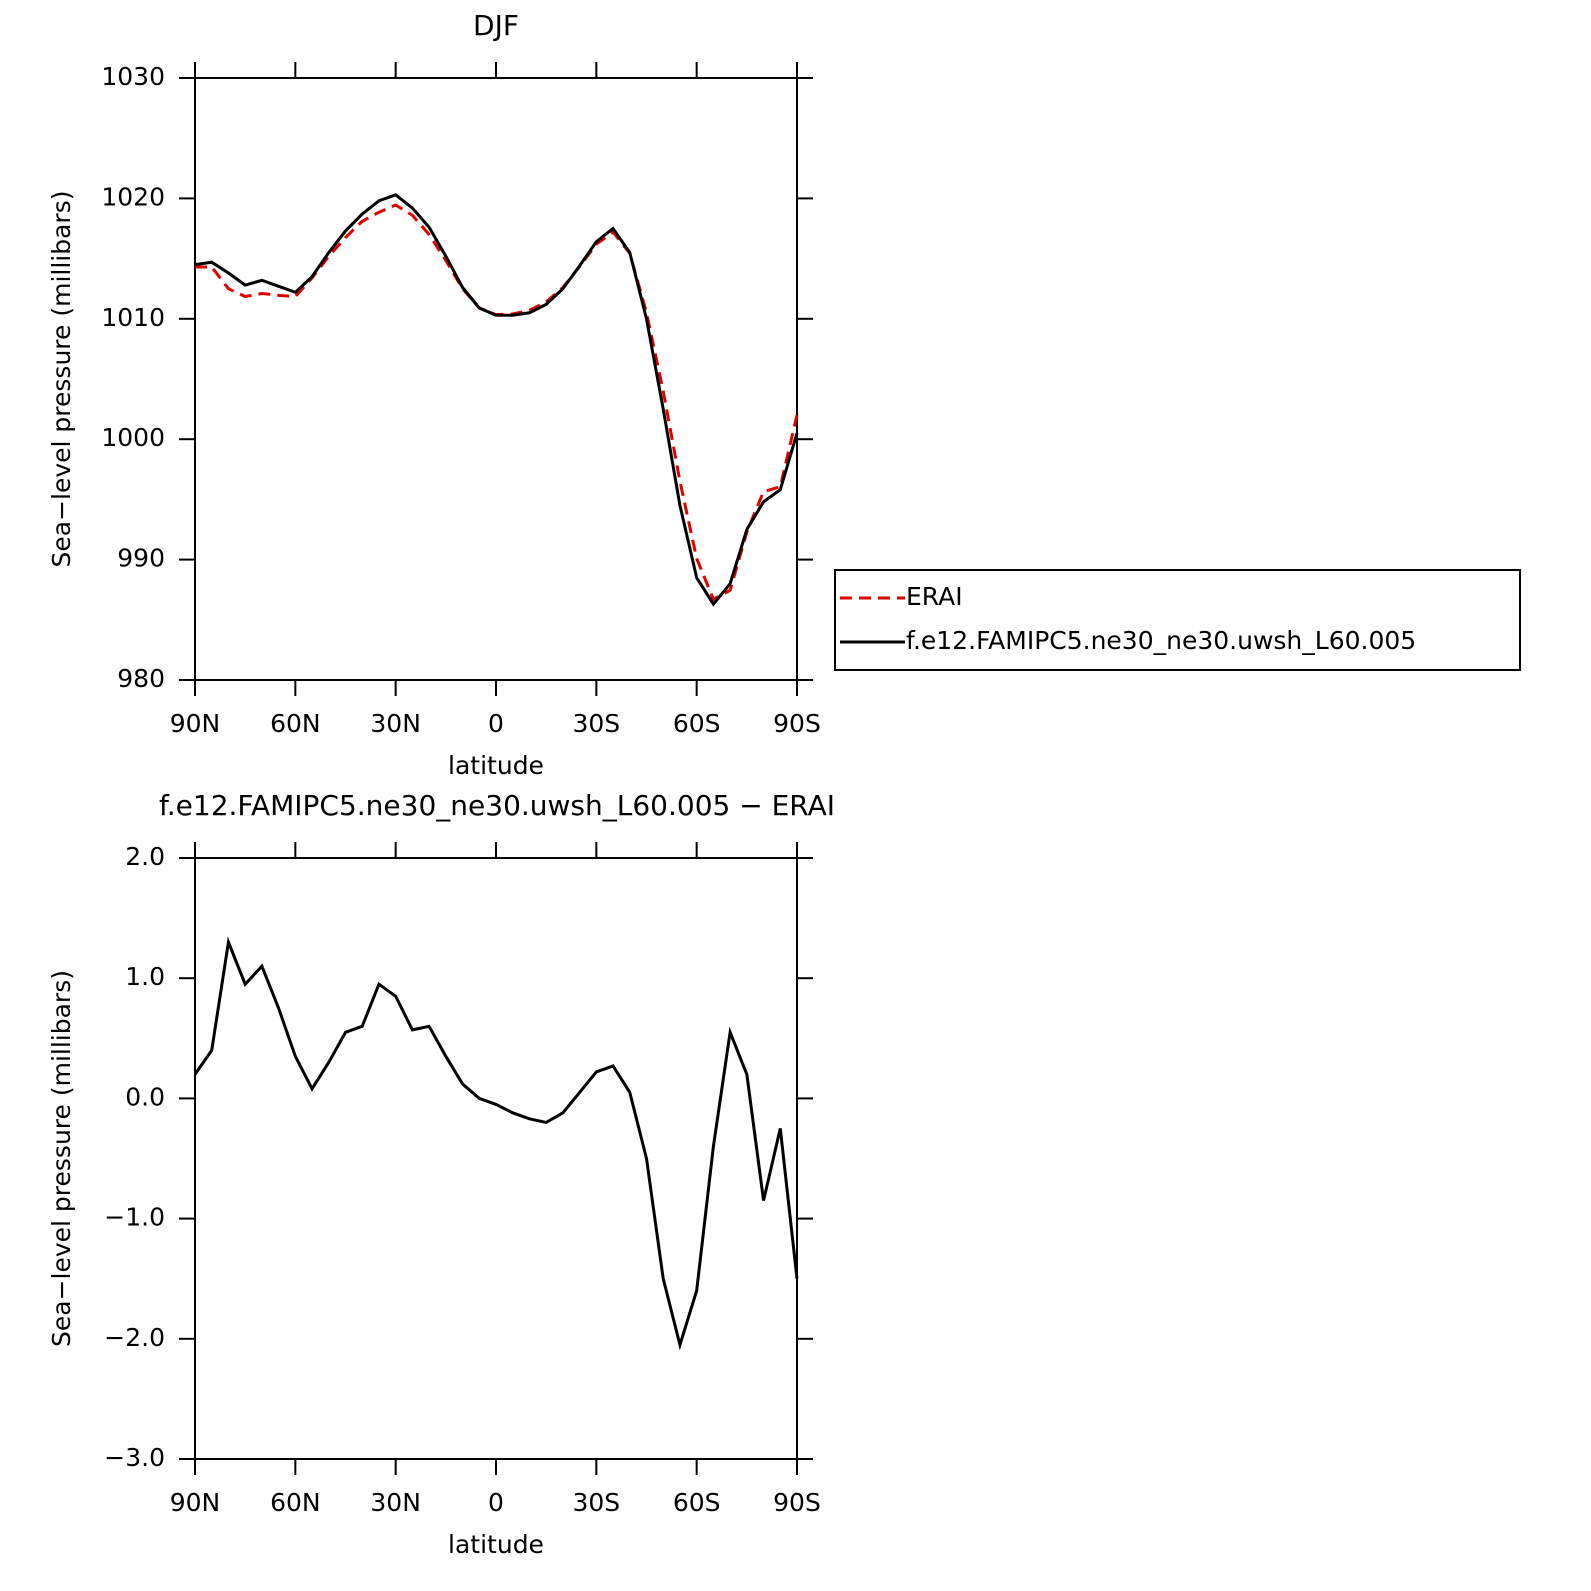 The width and height of the screenshot is (1591, 1591). What do you see at coordinates (133, 317) in the screenshot?
I see `y-tick-label: 1010` at bounding box center [133, 317].